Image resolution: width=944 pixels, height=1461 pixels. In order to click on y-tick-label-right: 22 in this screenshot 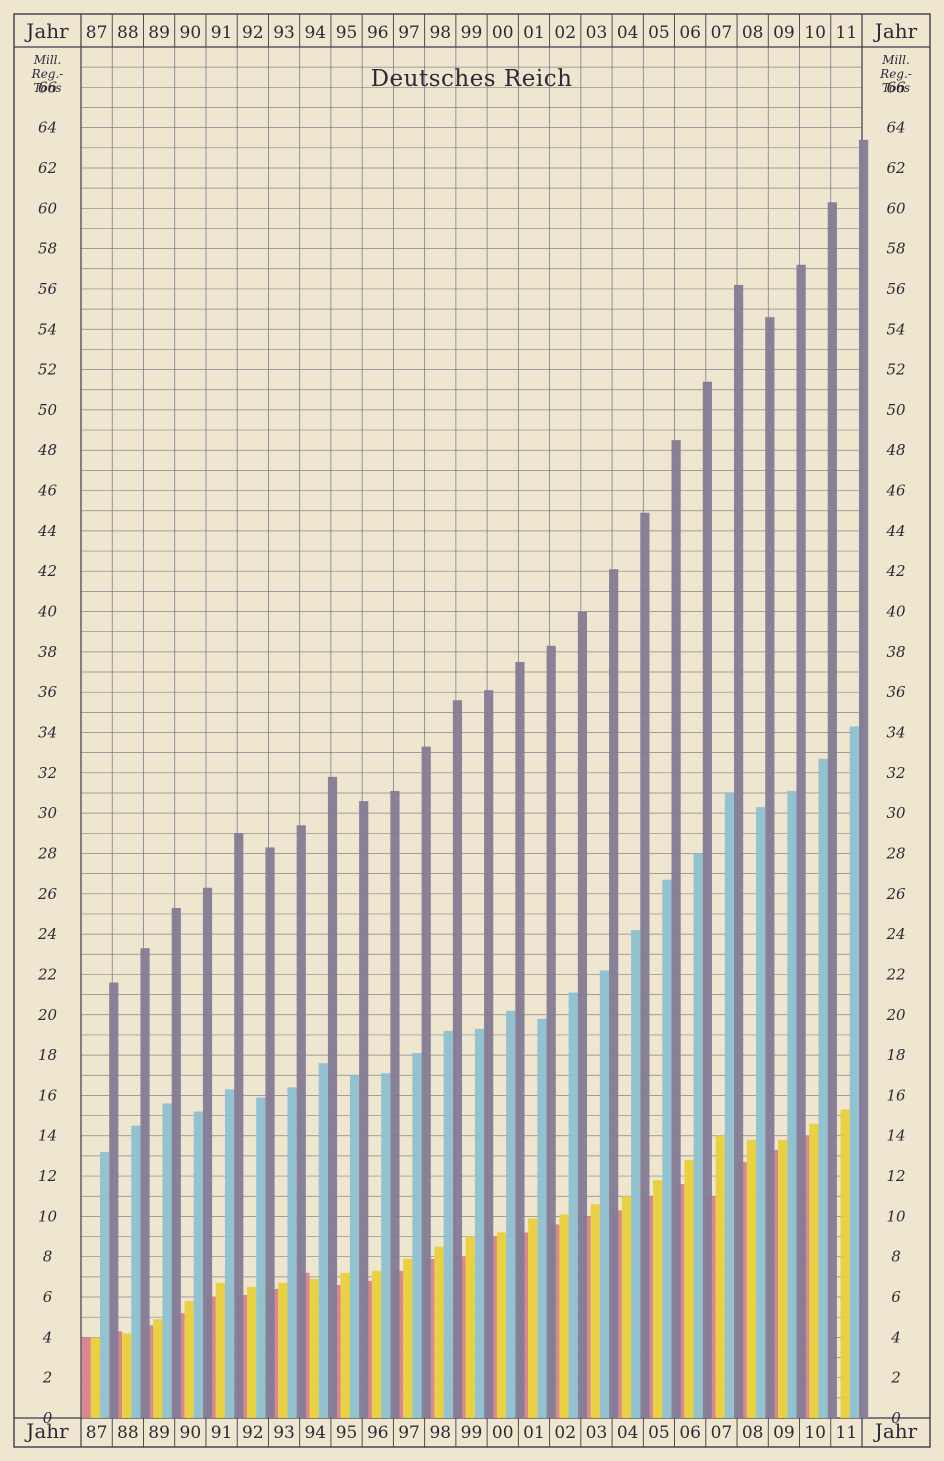, I will do `click(895, 974)`.